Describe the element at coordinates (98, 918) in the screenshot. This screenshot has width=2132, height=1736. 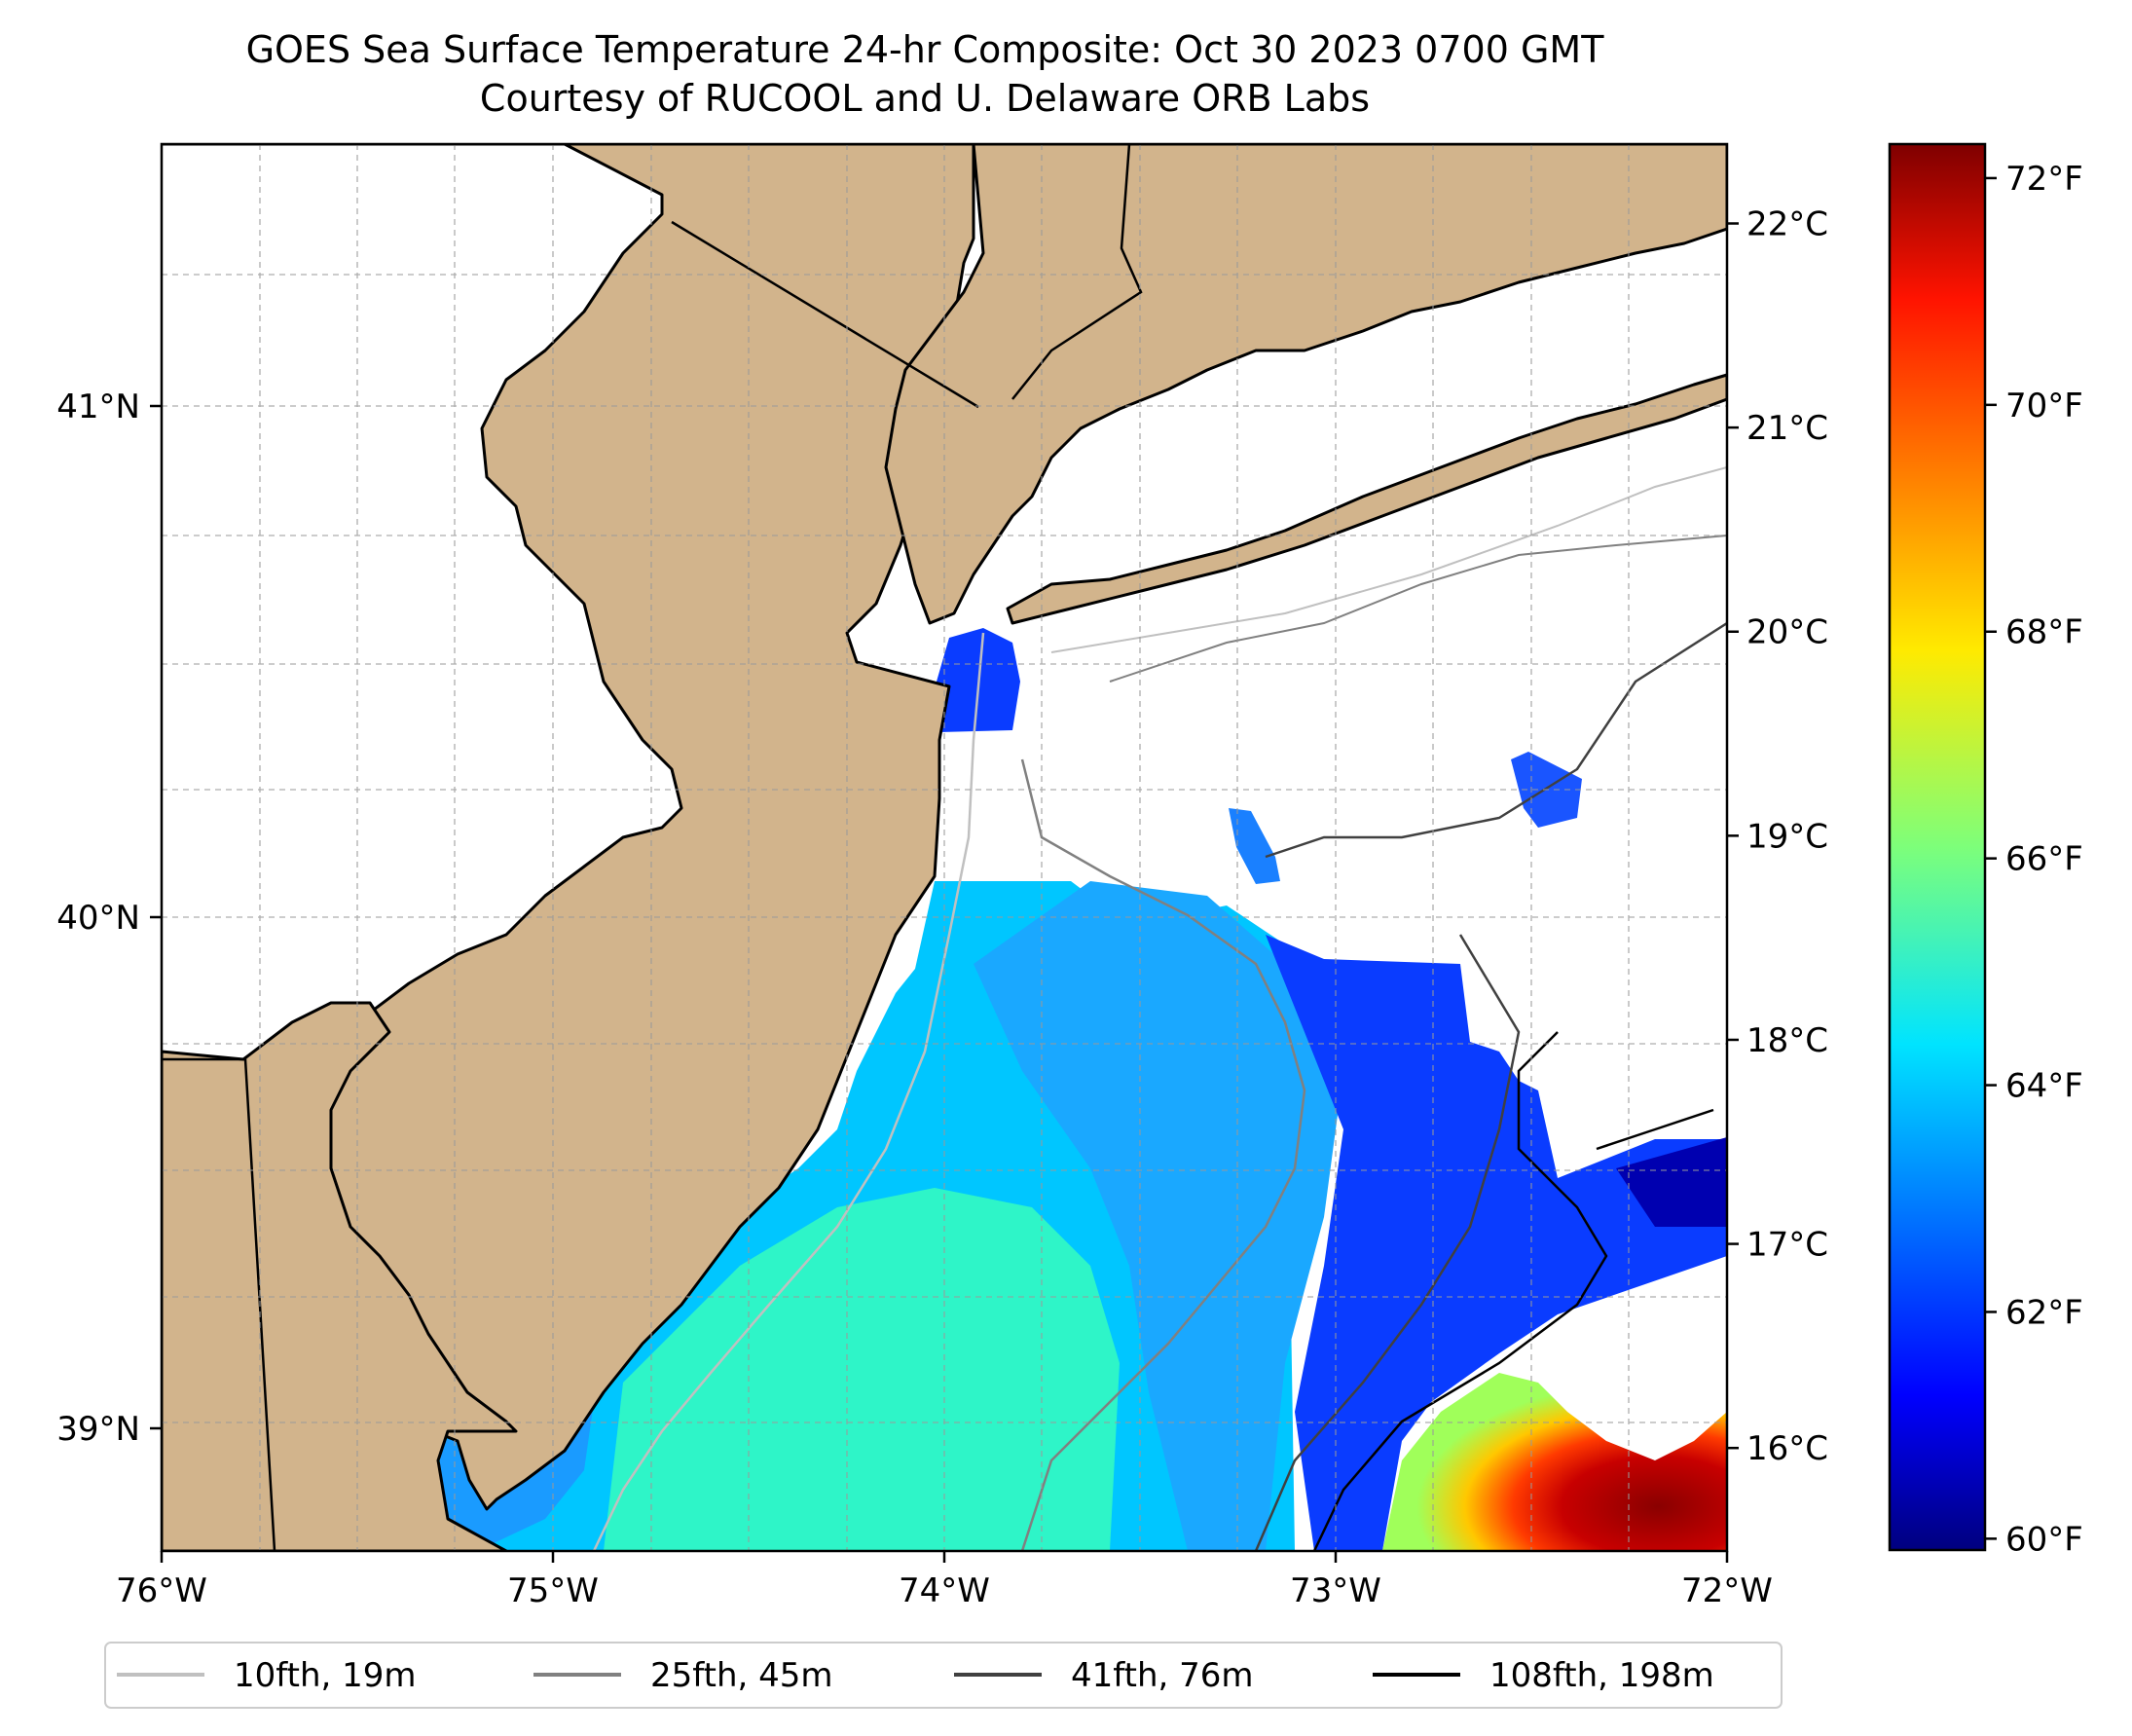
I see `lat-tick-label: 40°N` at that location.